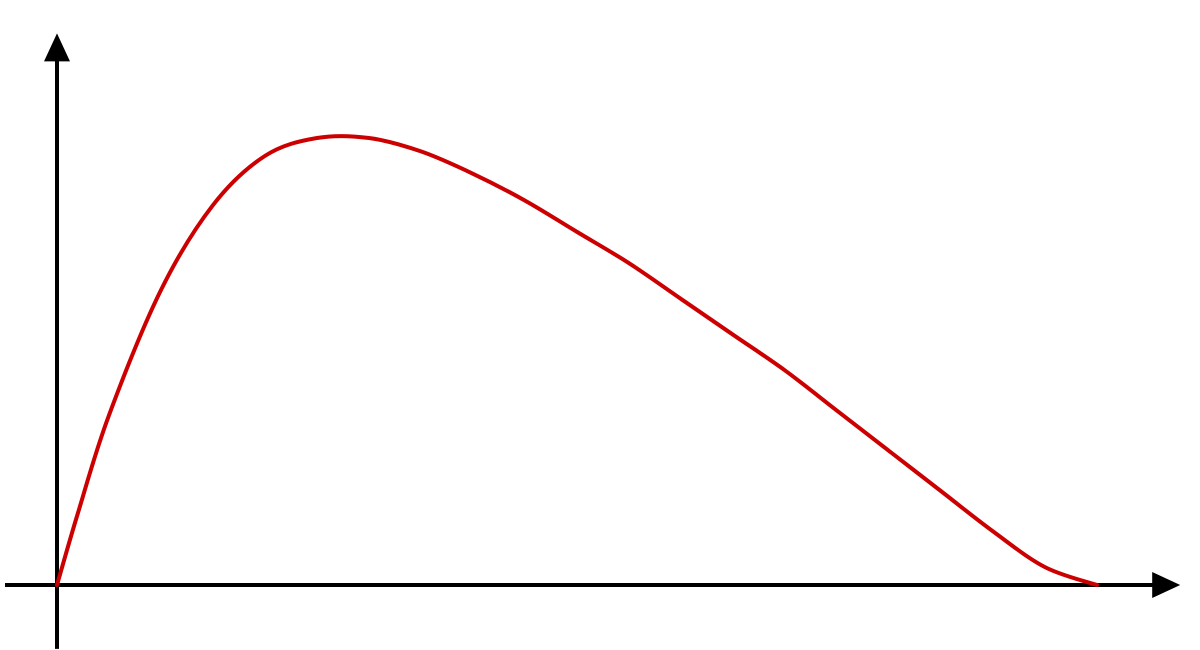  I want to click on x-axis-arrowhead, so click(1166, 585).